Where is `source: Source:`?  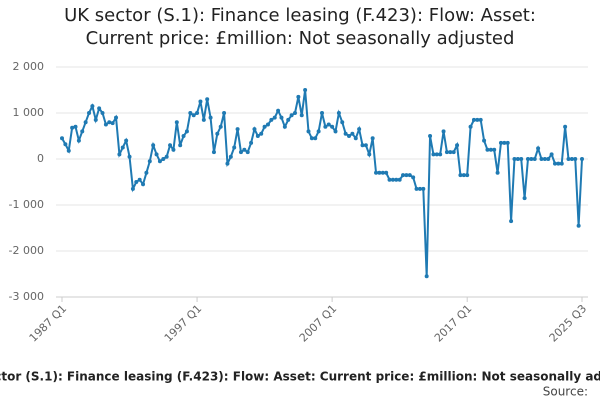
source: Source: is located at coordinates (565, 392).